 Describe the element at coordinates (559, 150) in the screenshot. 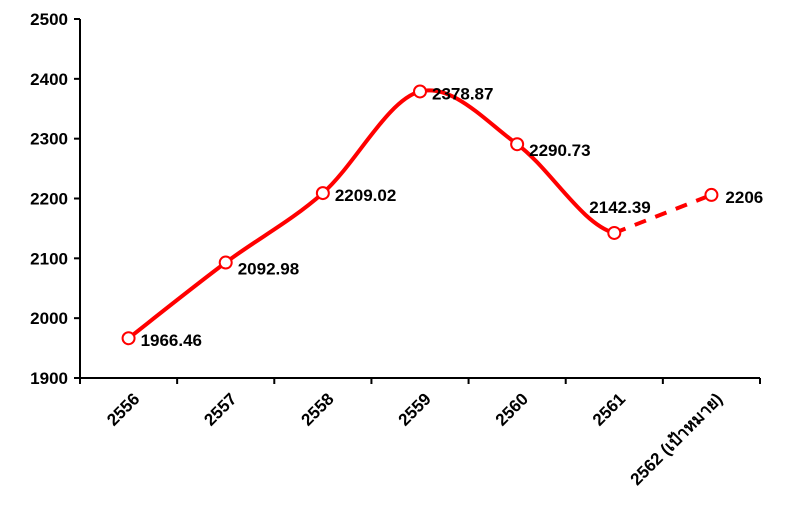

I see `data-label: 2290.73` at that location.